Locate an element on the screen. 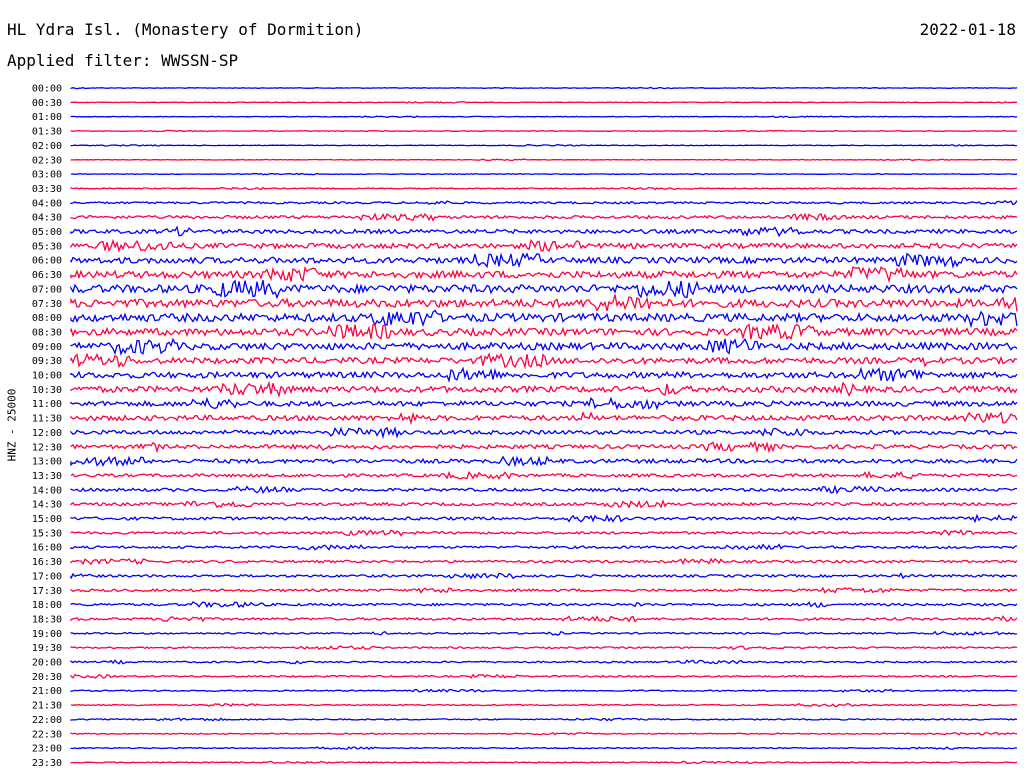 The height and width of the screenshot is (780, 1024). row-time-label: 18:00 is located at coordinates (47, 605).